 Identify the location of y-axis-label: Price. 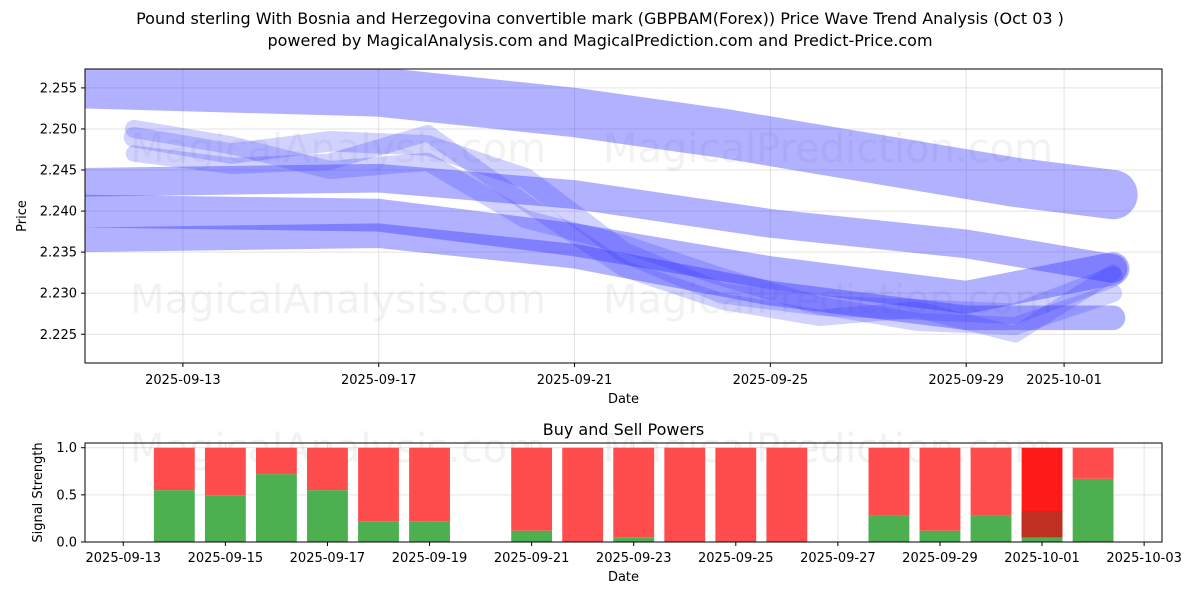
(22, 216).